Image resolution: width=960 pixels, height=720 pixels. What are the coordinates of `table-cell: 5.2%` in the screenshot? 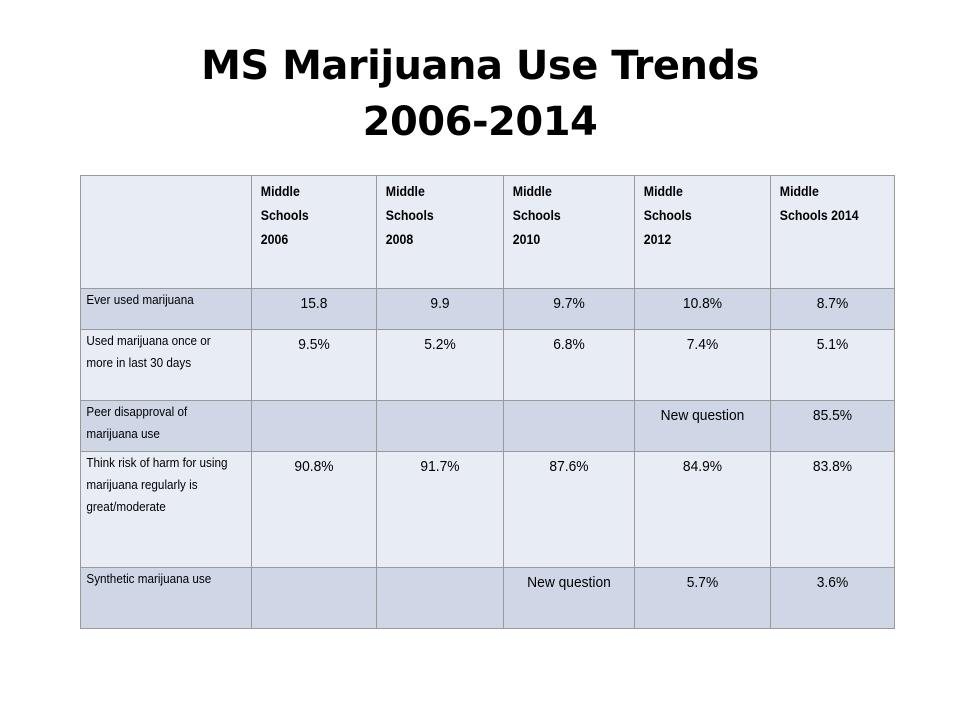 It's located at (440, 365).